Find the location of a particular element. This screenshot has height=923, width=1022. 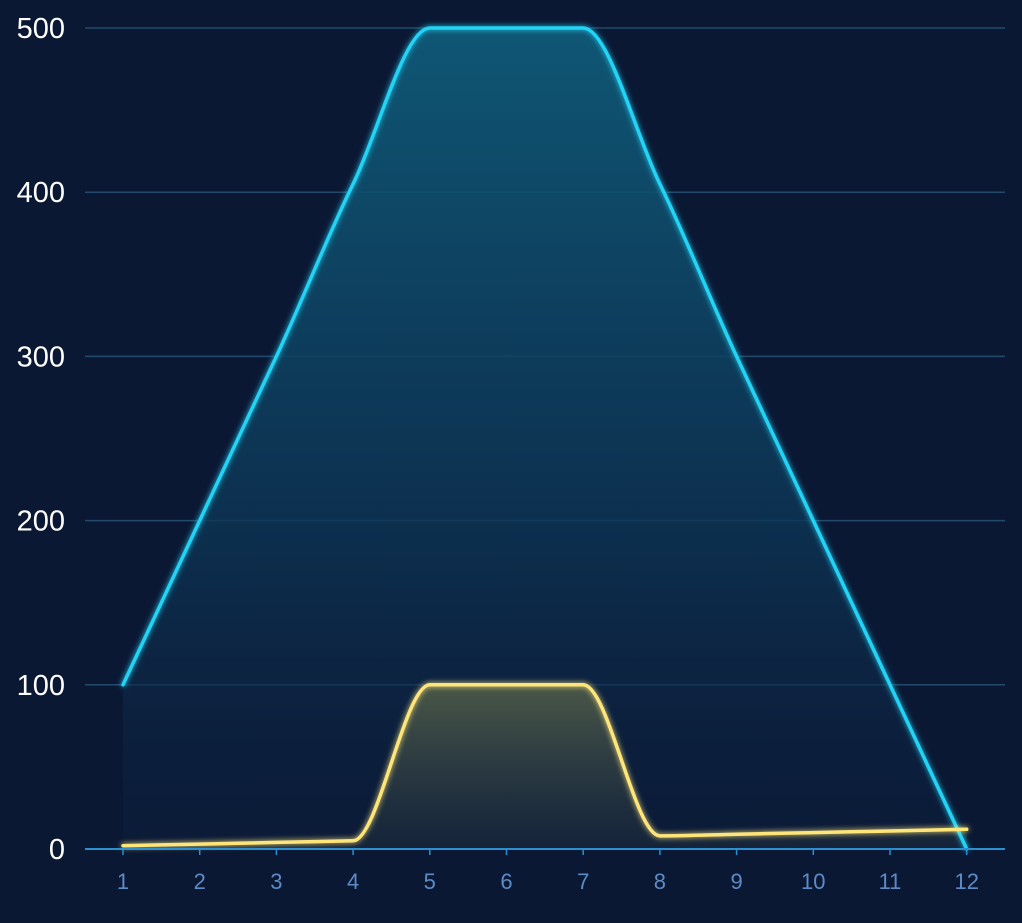

y-tick-label: 400 is located at coordinates (41, 193).